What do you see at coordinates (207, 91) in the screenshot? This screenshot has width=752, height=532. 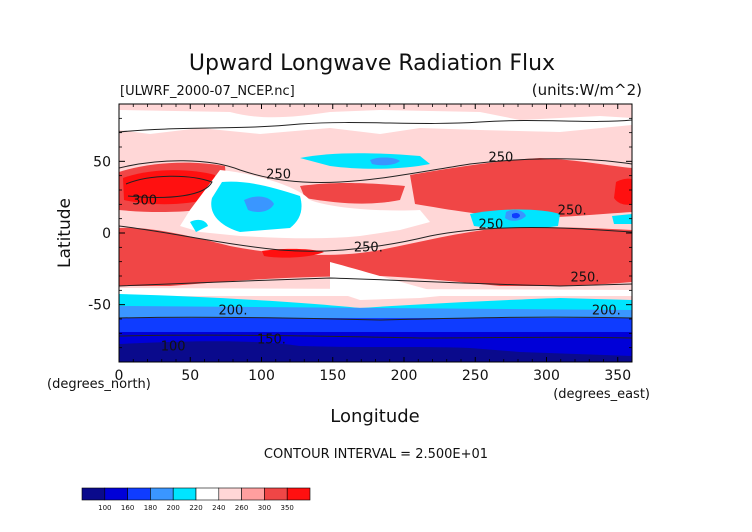 I see `dataset-label: [ULWRF_2000-07_NCEP.nc]` at bounding box center [207, 91].